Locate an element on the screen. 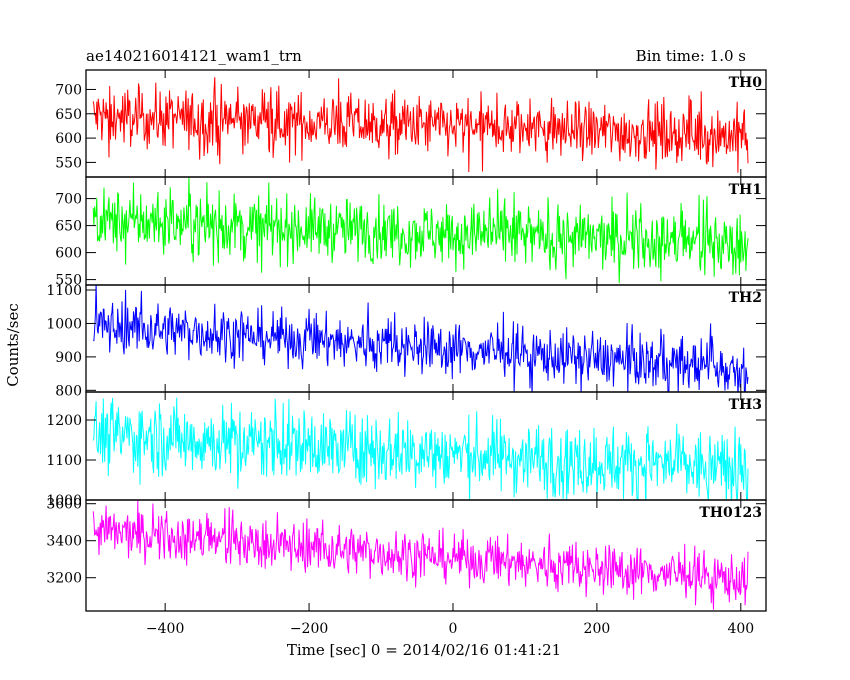  series-th2 is located at coordinates (420, 338).